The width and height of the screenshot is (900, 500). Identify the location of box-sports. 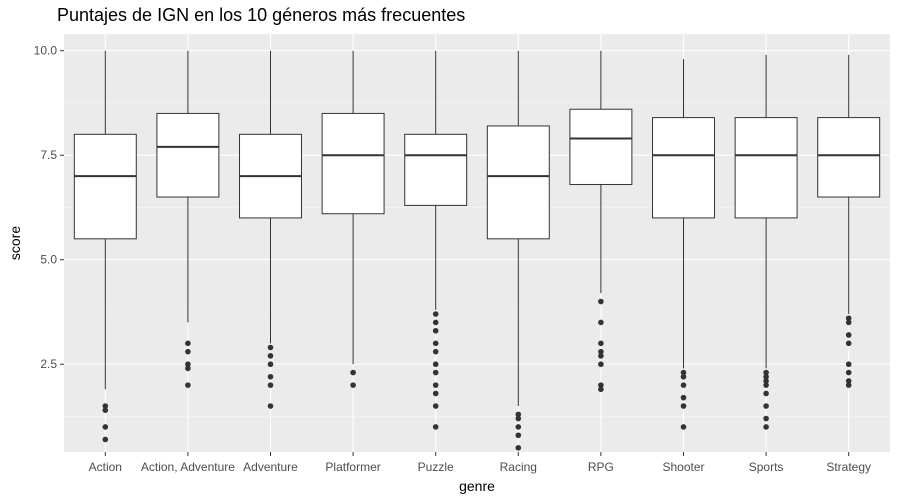
(766, 242).